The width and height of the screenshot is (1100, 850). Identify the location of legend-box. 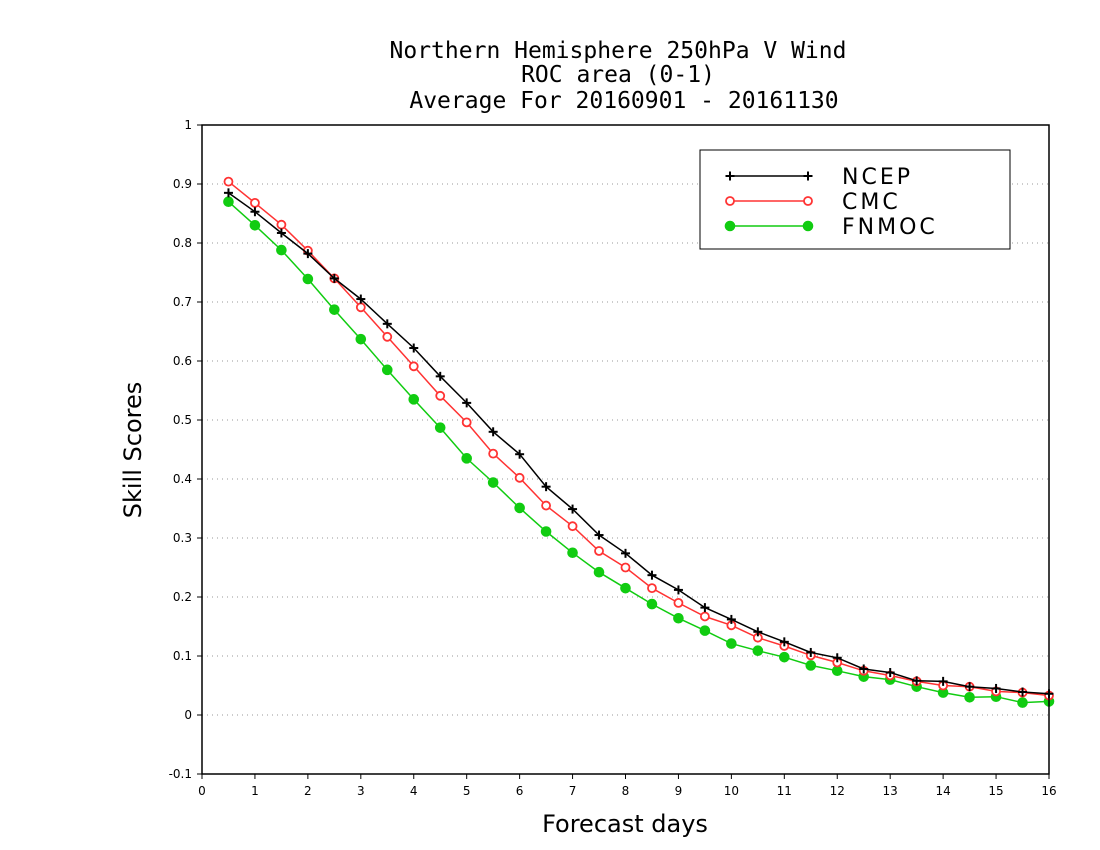
(855, 199).